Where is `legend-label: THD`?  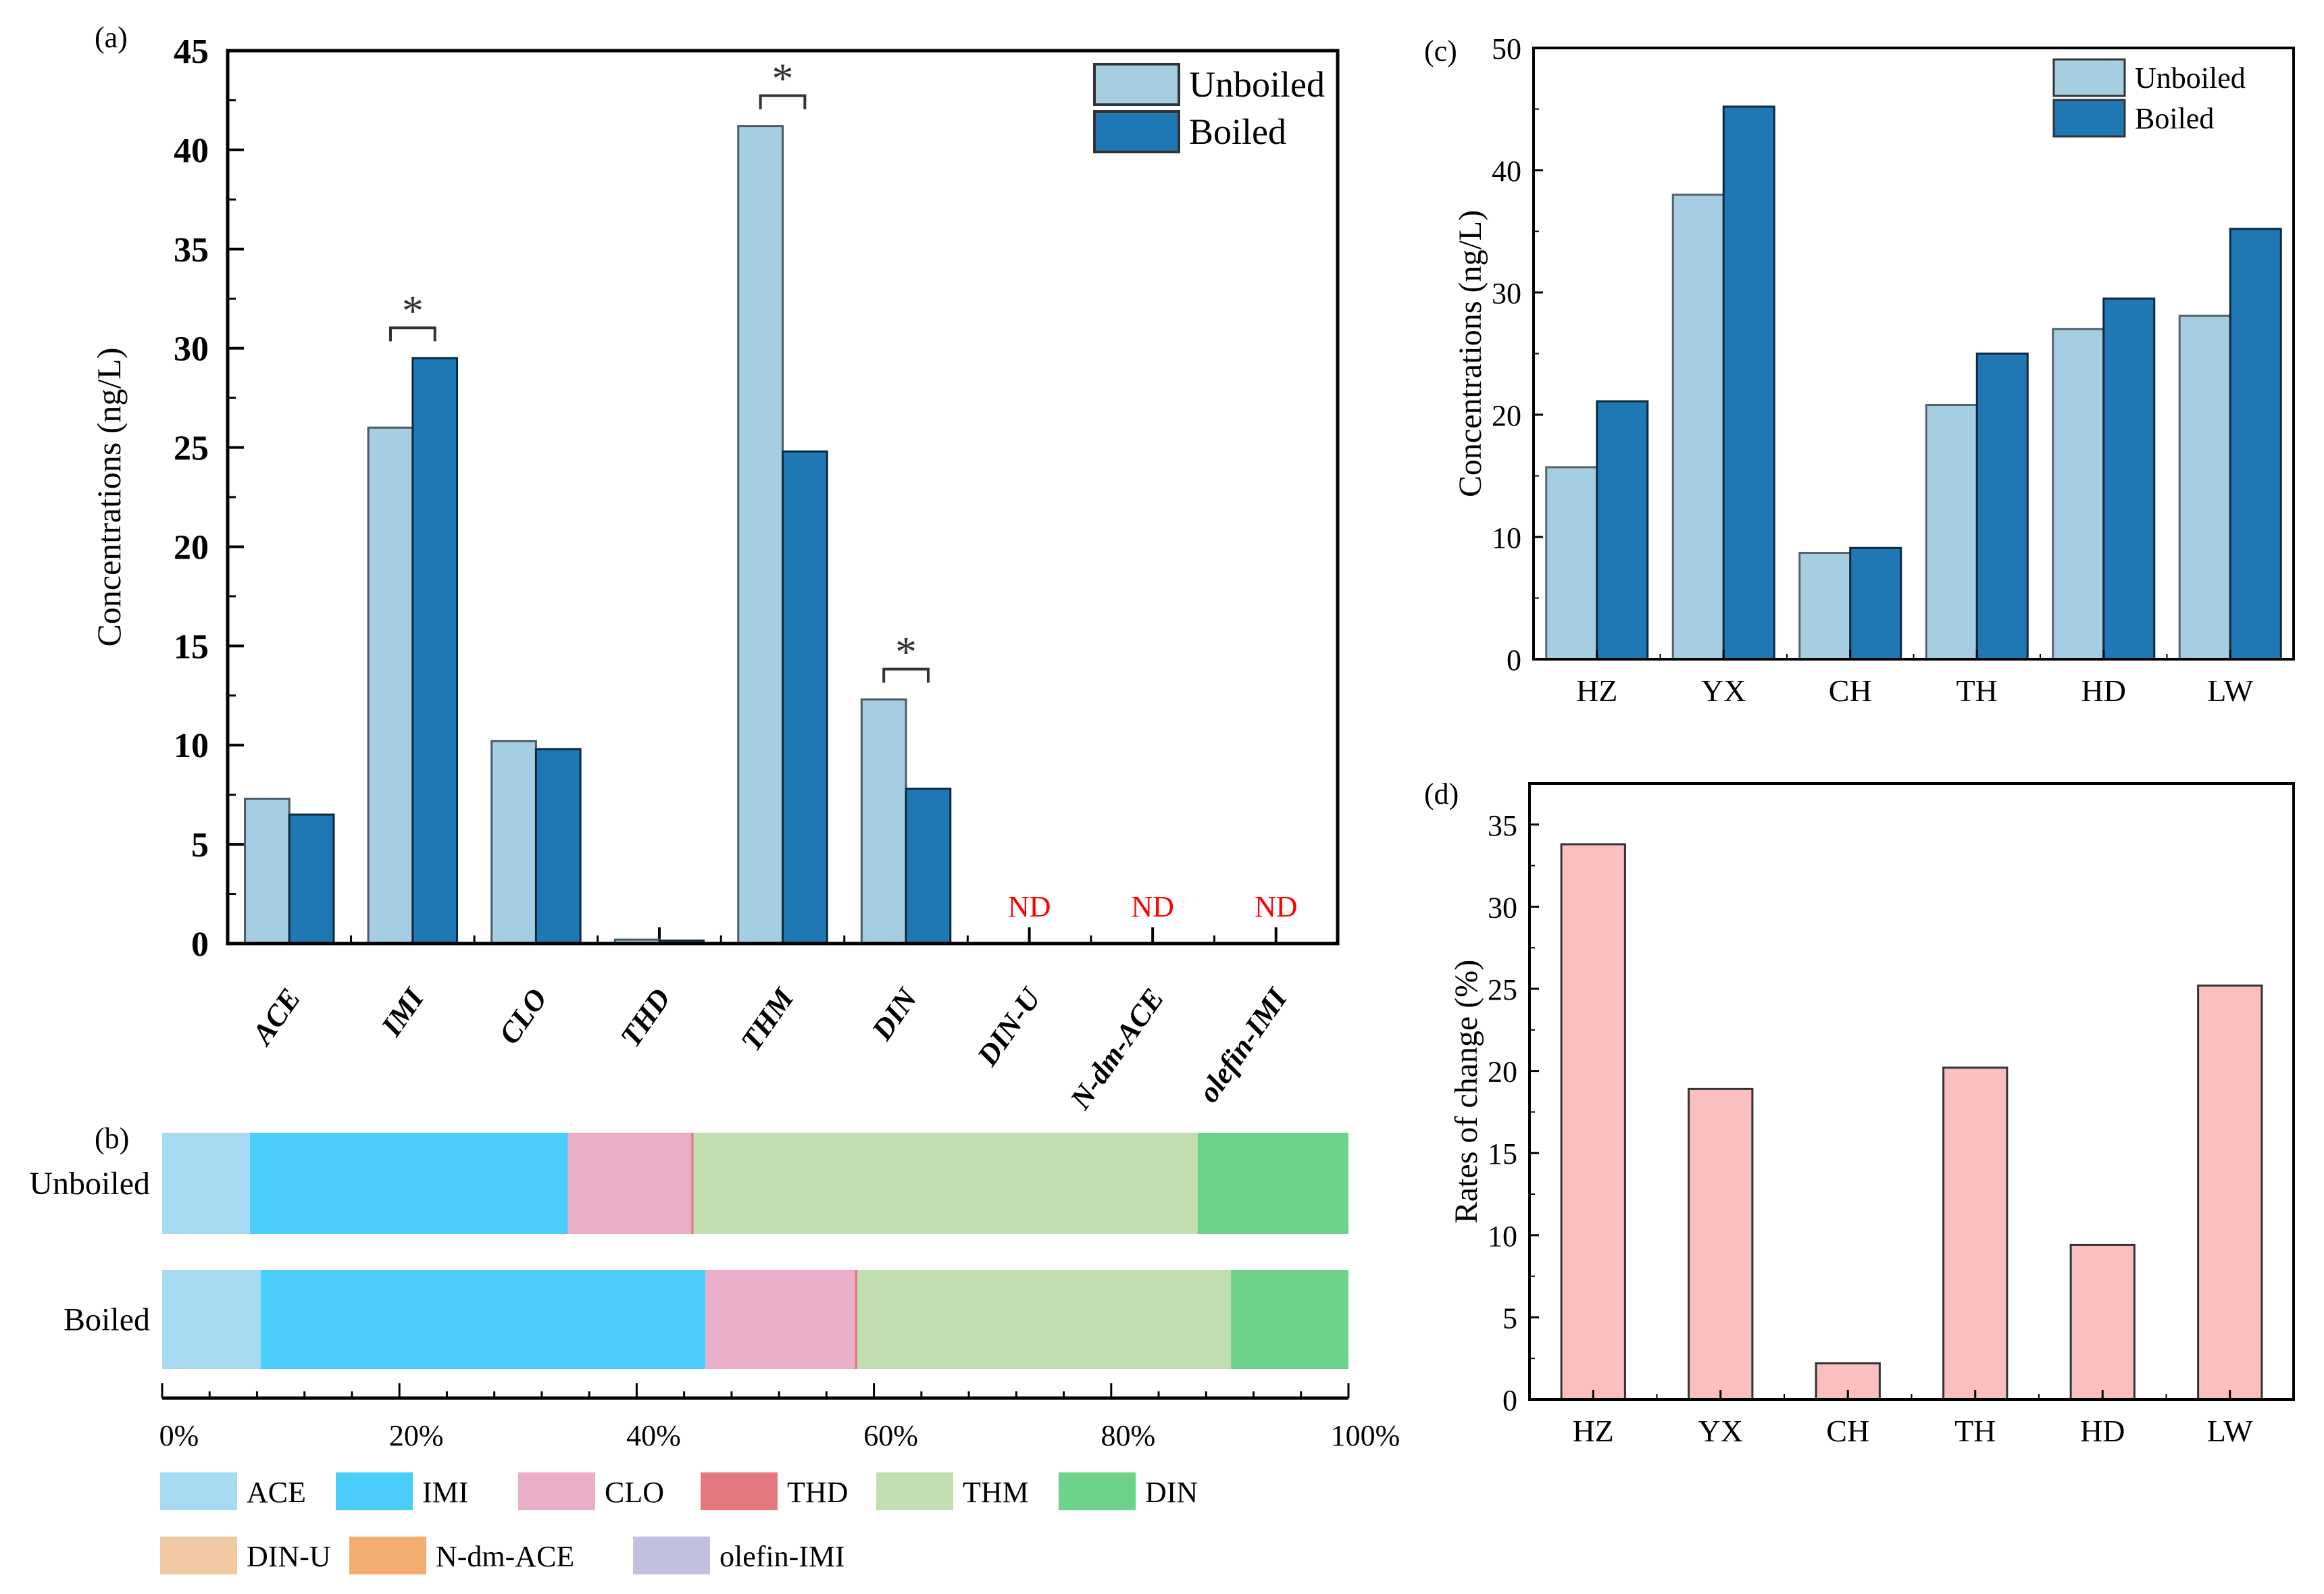
legend-label: THD is located at coordinates (817, 1492).